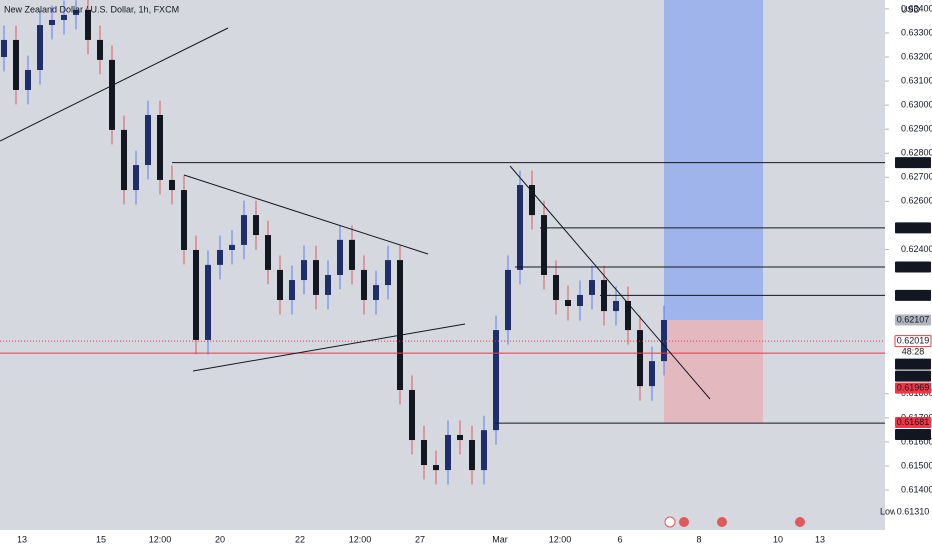 Image resolution: width=932 pixels, height=550 pixels. Describe the element at coordinates (916, 465) in the screenshot. I see `y-tick-label: 0.61500` at that location.